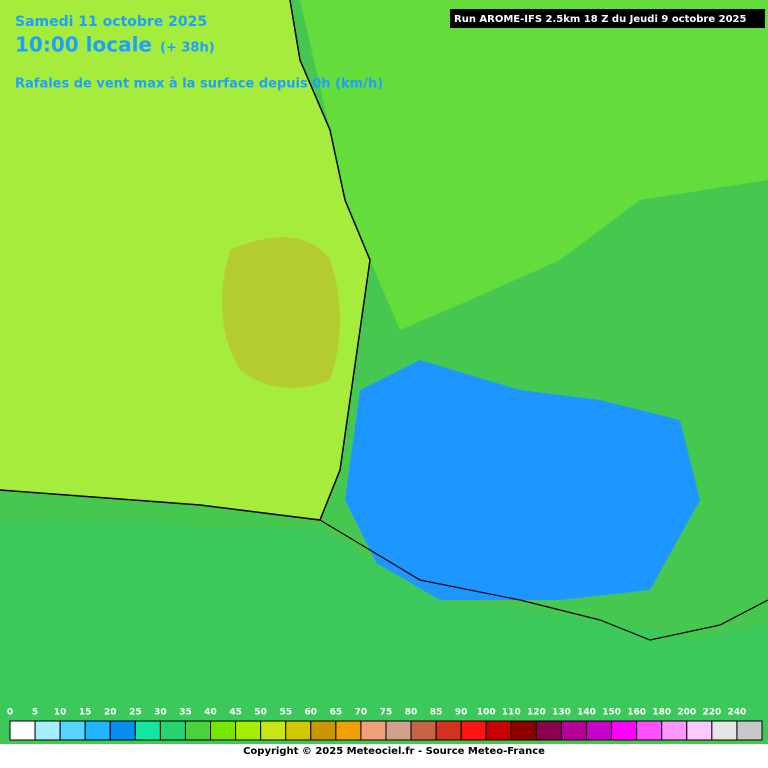 Image resolution: width=768 pixels, height=768 pixels. What do you see at coordinates (737, 713) in the screenshot?
I see `legend-label: 240` at bounding box center [737, 713].